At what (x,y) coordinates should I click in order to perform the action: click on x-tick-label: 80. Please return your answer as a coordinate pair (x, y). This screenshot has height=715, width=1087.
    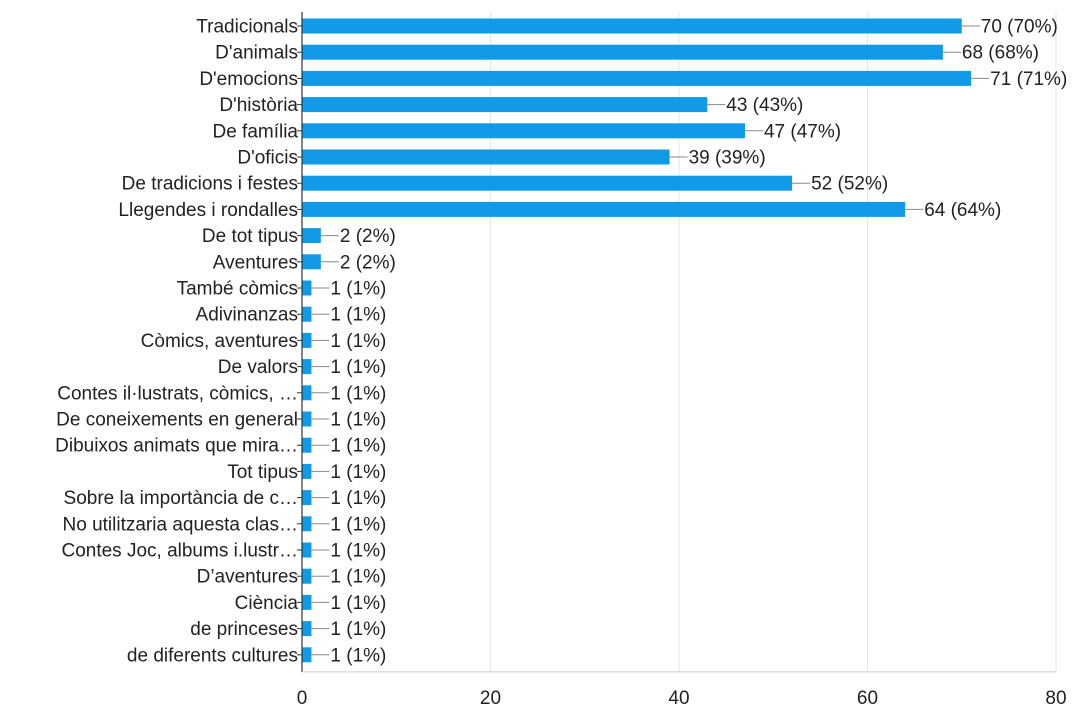
    Looking at the image, I should click on (1055, 698).